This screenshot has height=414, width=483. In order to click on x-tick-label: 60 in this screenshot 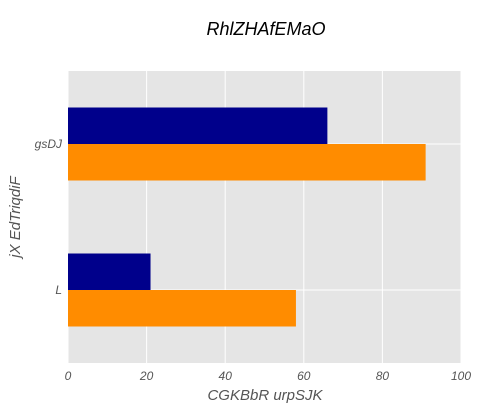, I will do `click(304, 376)`.